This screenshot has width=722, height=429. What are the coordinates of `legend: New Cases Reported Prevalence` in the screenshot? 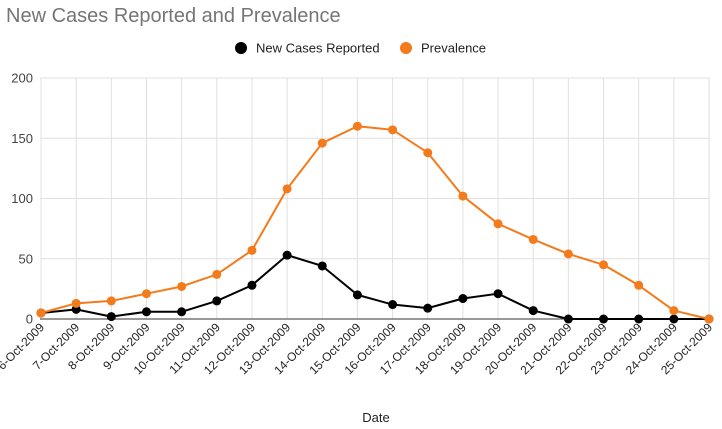 It's located at (360, 48).